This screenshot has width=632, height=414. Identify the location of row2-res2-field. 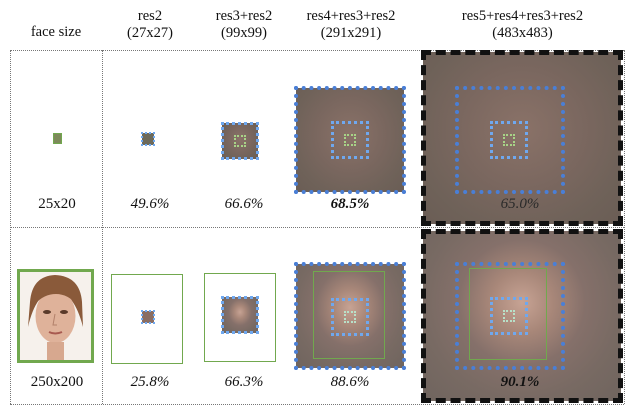
(148, 317).